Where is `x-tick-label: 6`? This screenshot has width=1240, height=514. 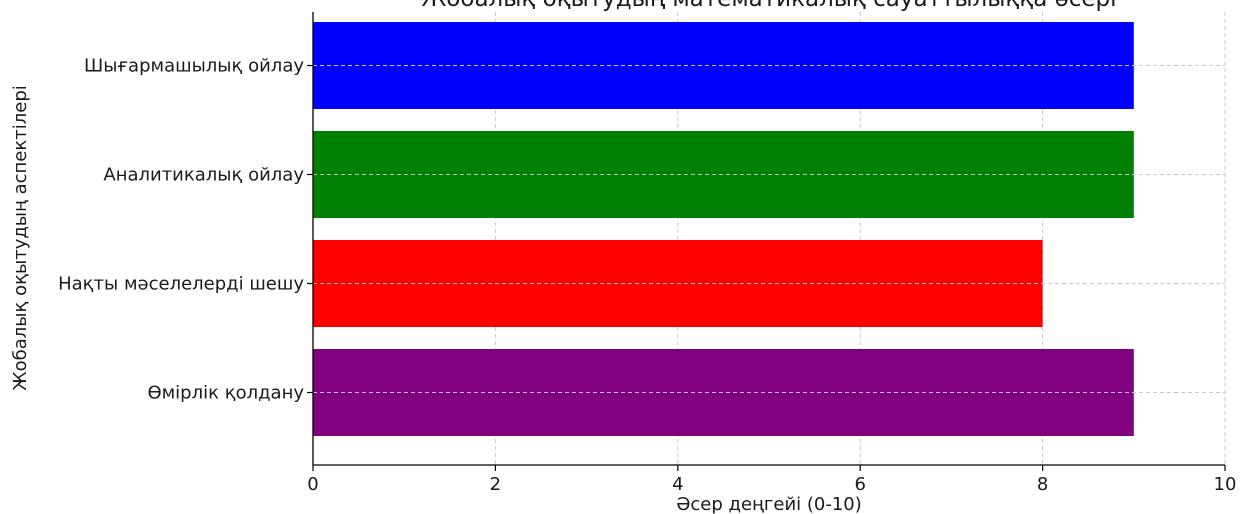 x-tick-label: 6 is located at coordinates (859, 484).